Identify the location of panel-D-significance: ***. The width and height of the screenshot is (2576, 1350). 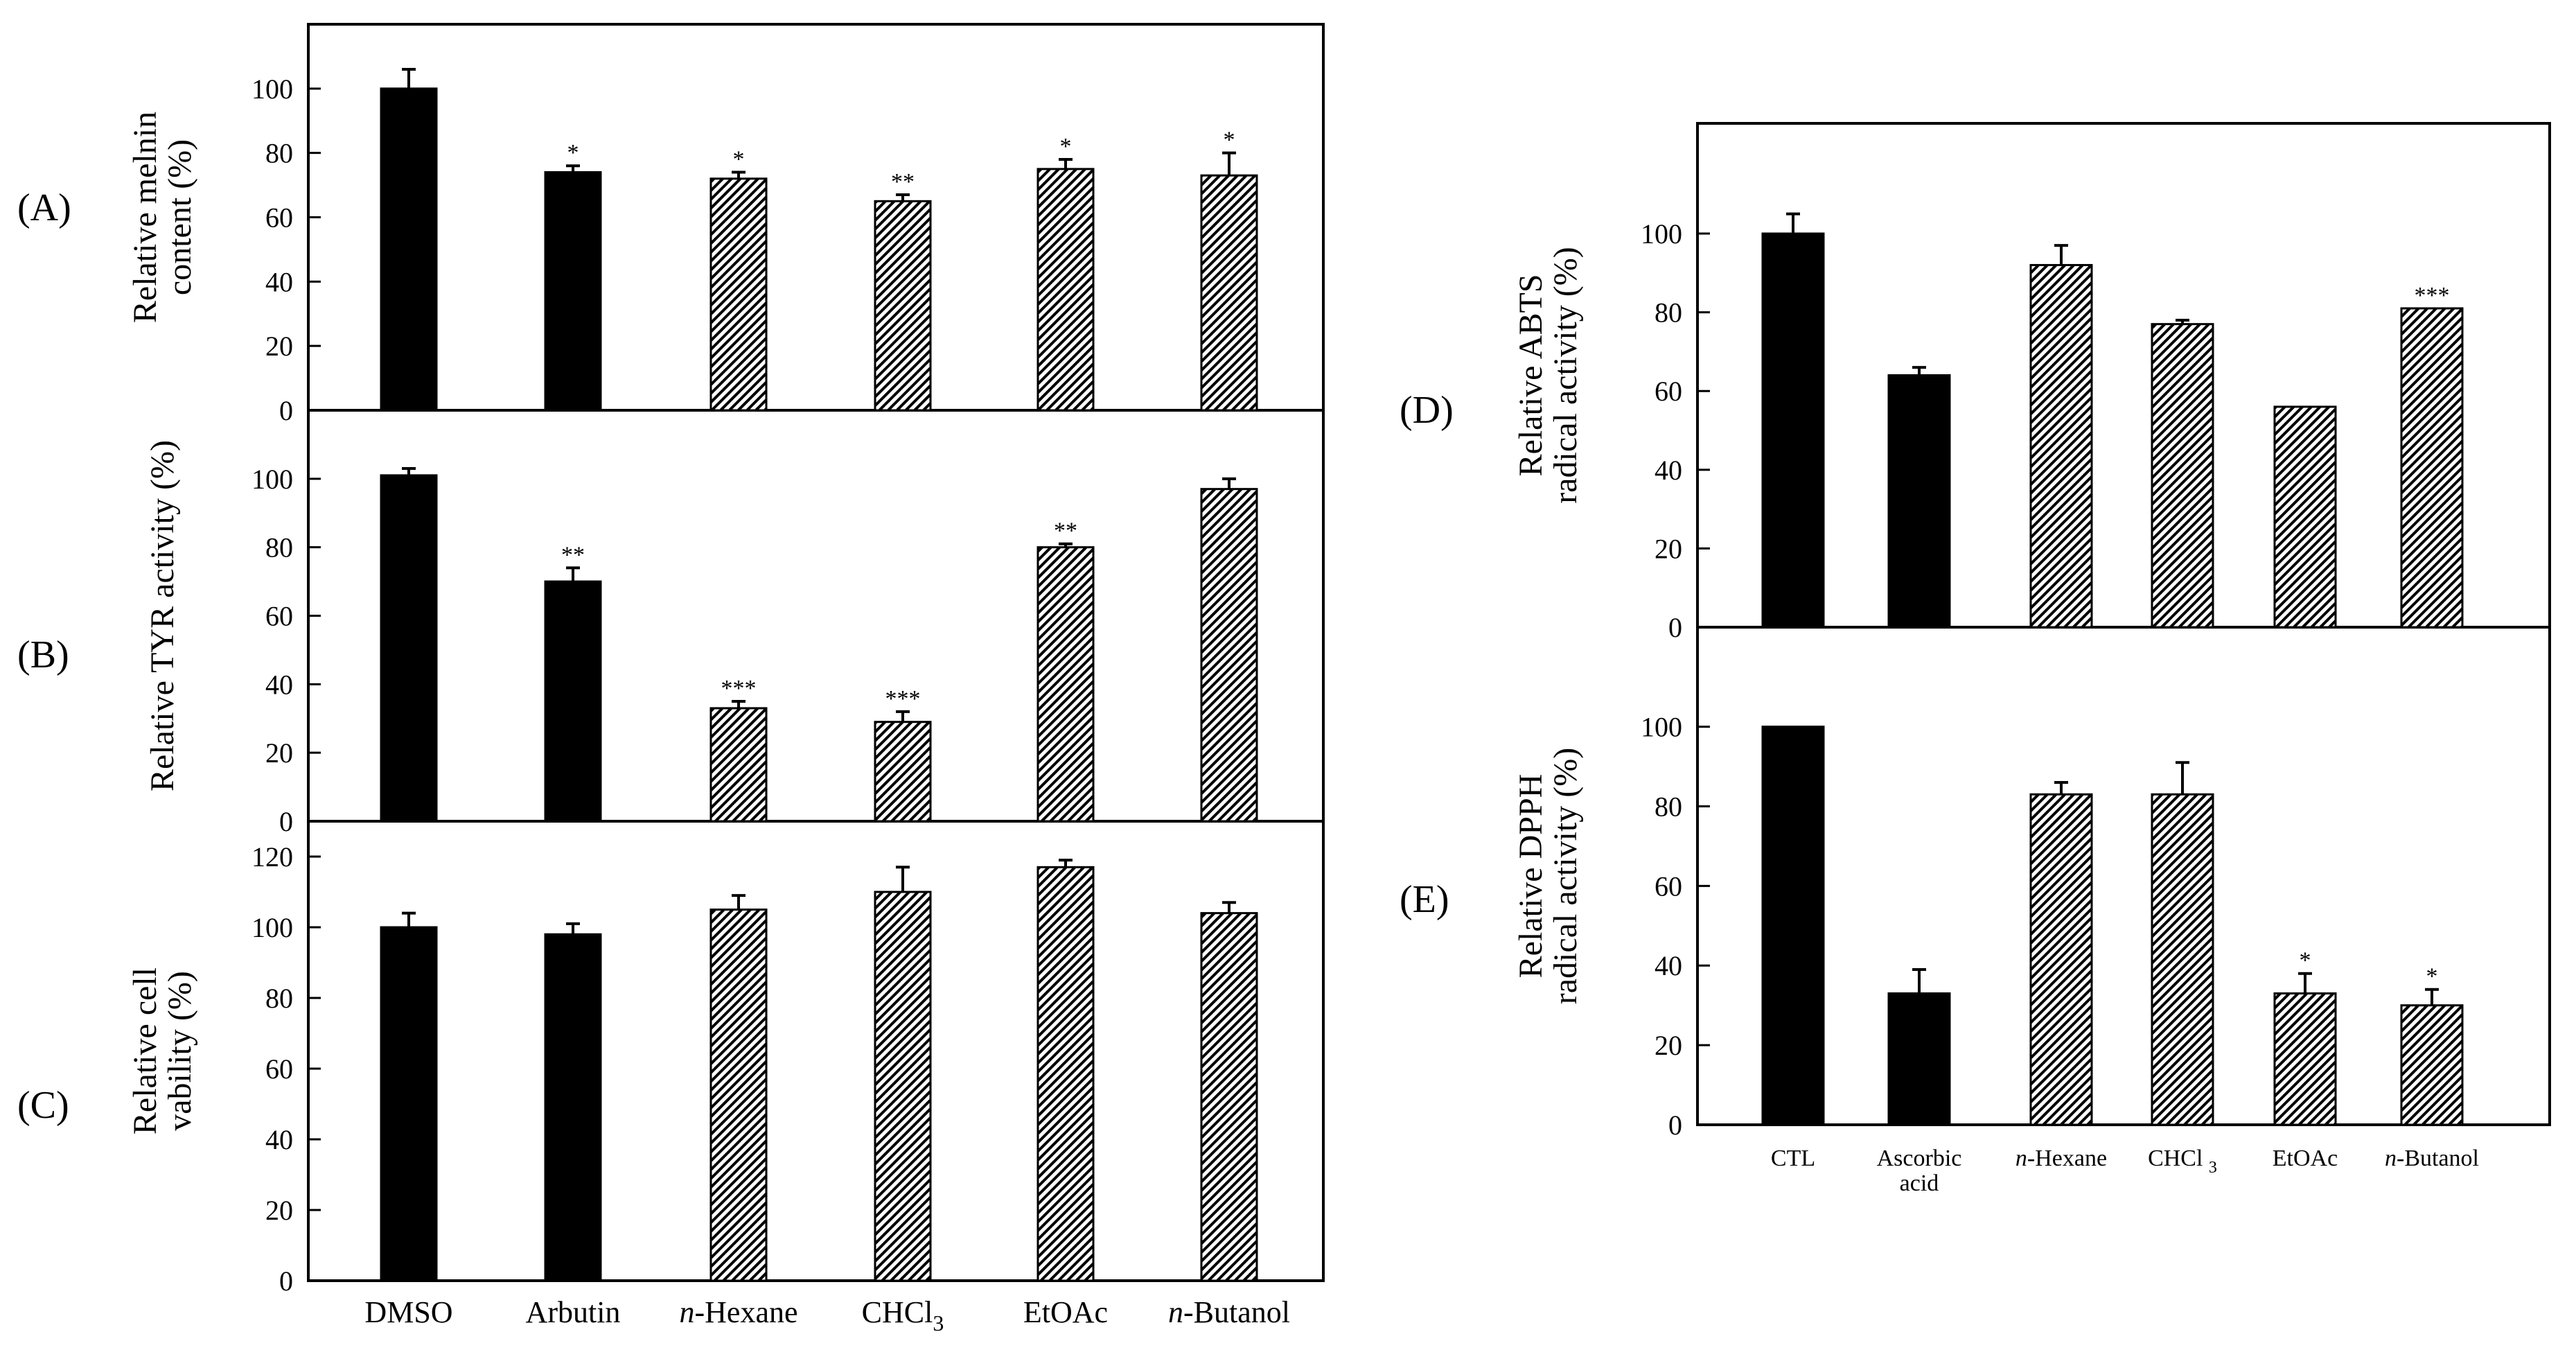
(2432, 295).